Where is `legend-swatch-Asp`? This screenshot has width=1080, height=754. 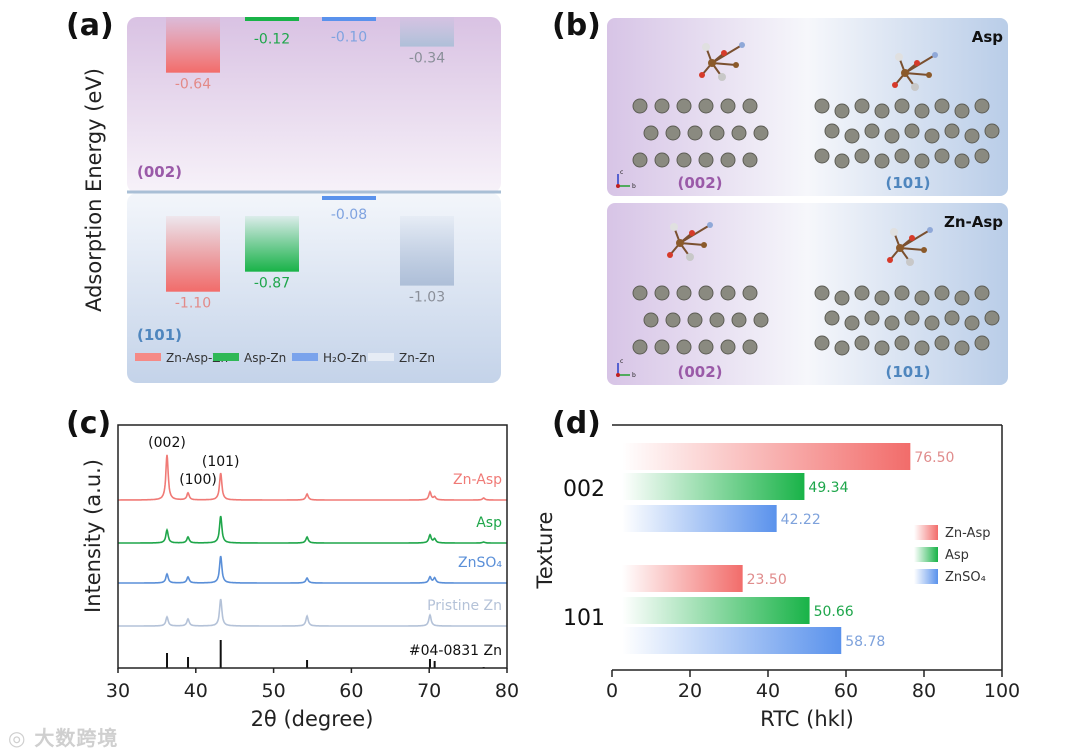
legend-swatch-Asp is located at coordinates (926, 554).